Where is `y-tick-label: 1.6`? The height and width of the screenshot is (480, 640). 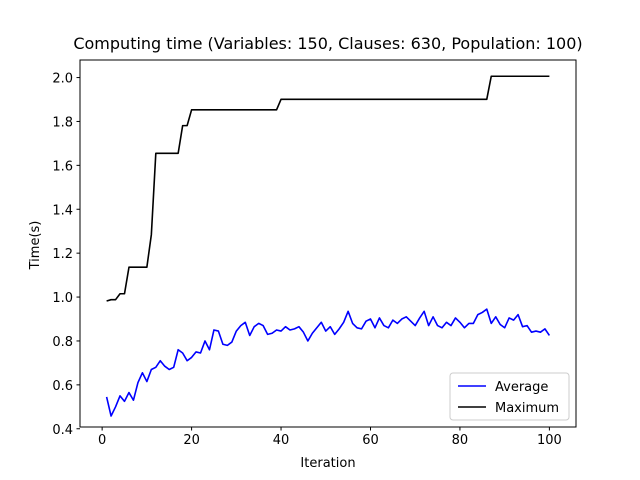 y-tick-label: 1.6 is located at coordinates (62, 166).